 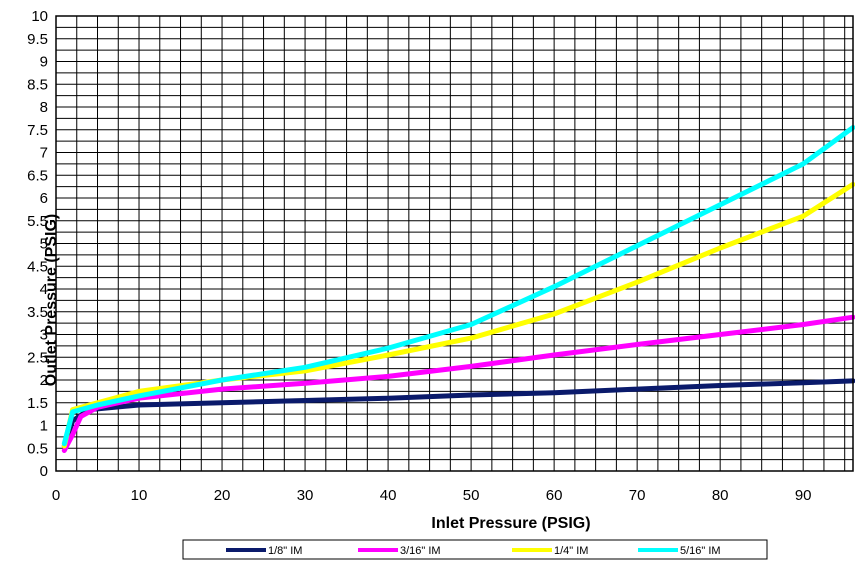 What do you see at coordinates (37, 266) in the screenshot?
I see `y-tick-label: 4.5` at bounding box center [37, 266].